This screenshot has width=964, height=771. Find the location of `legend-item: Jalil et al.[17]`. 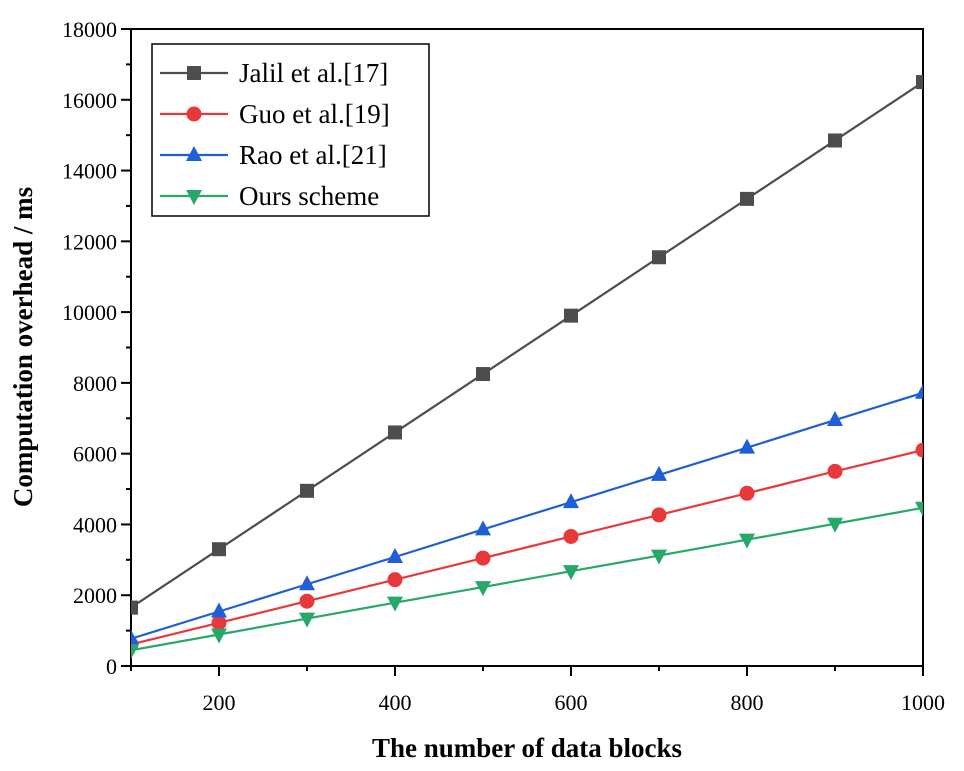

legend-item: Jalil et al.[17] is located at coordinates (274, 73).